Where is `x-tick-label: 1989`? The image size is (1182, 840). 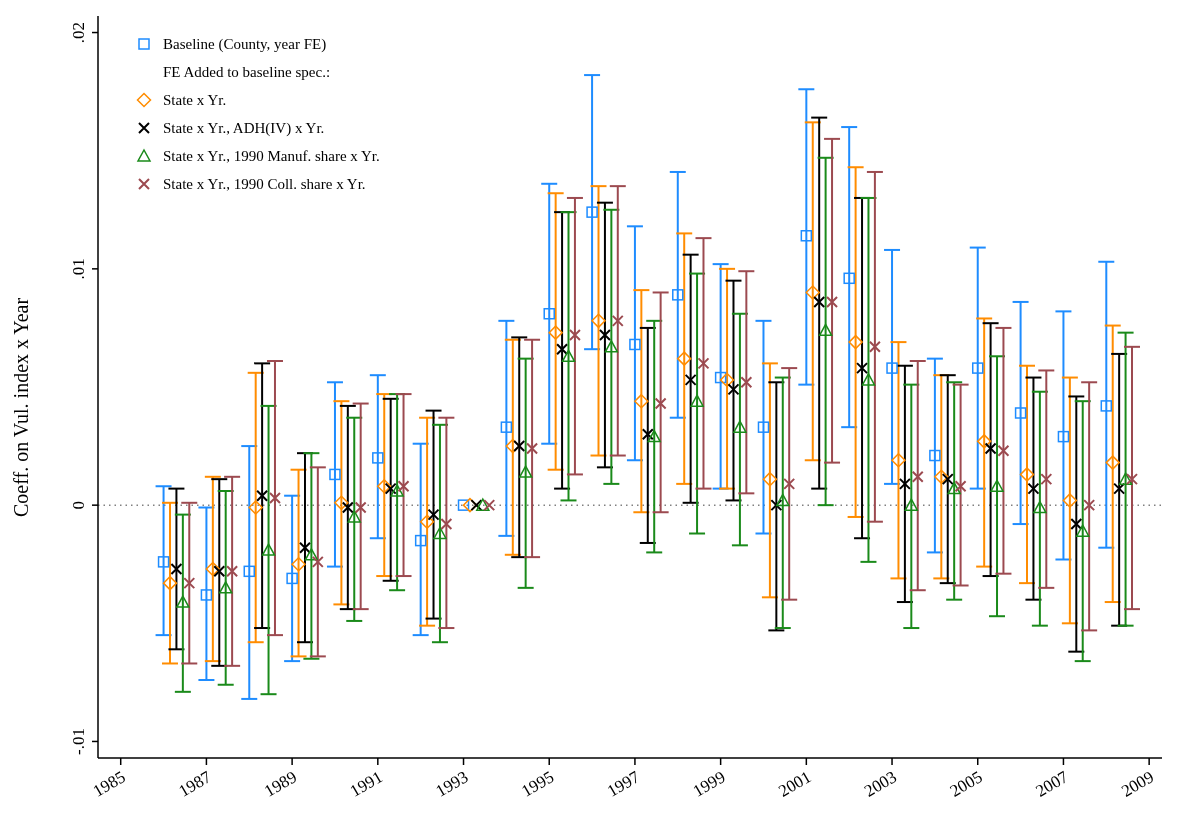 x-tick-label: 1989 is located at coordinates (281, 784).